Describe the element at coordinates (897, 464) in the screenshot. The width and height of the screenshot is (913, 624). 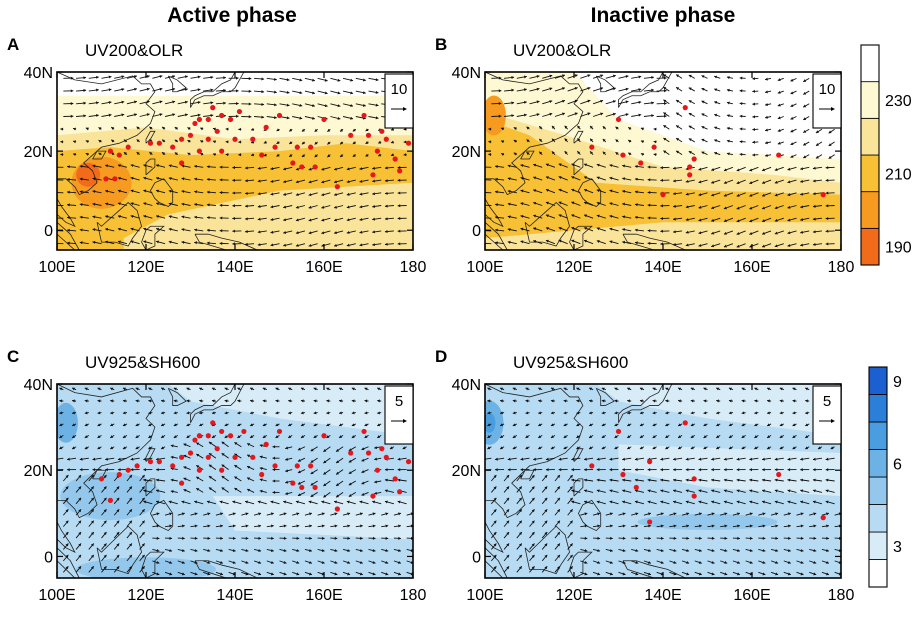
I see `colorbar-label: 6` at that location.